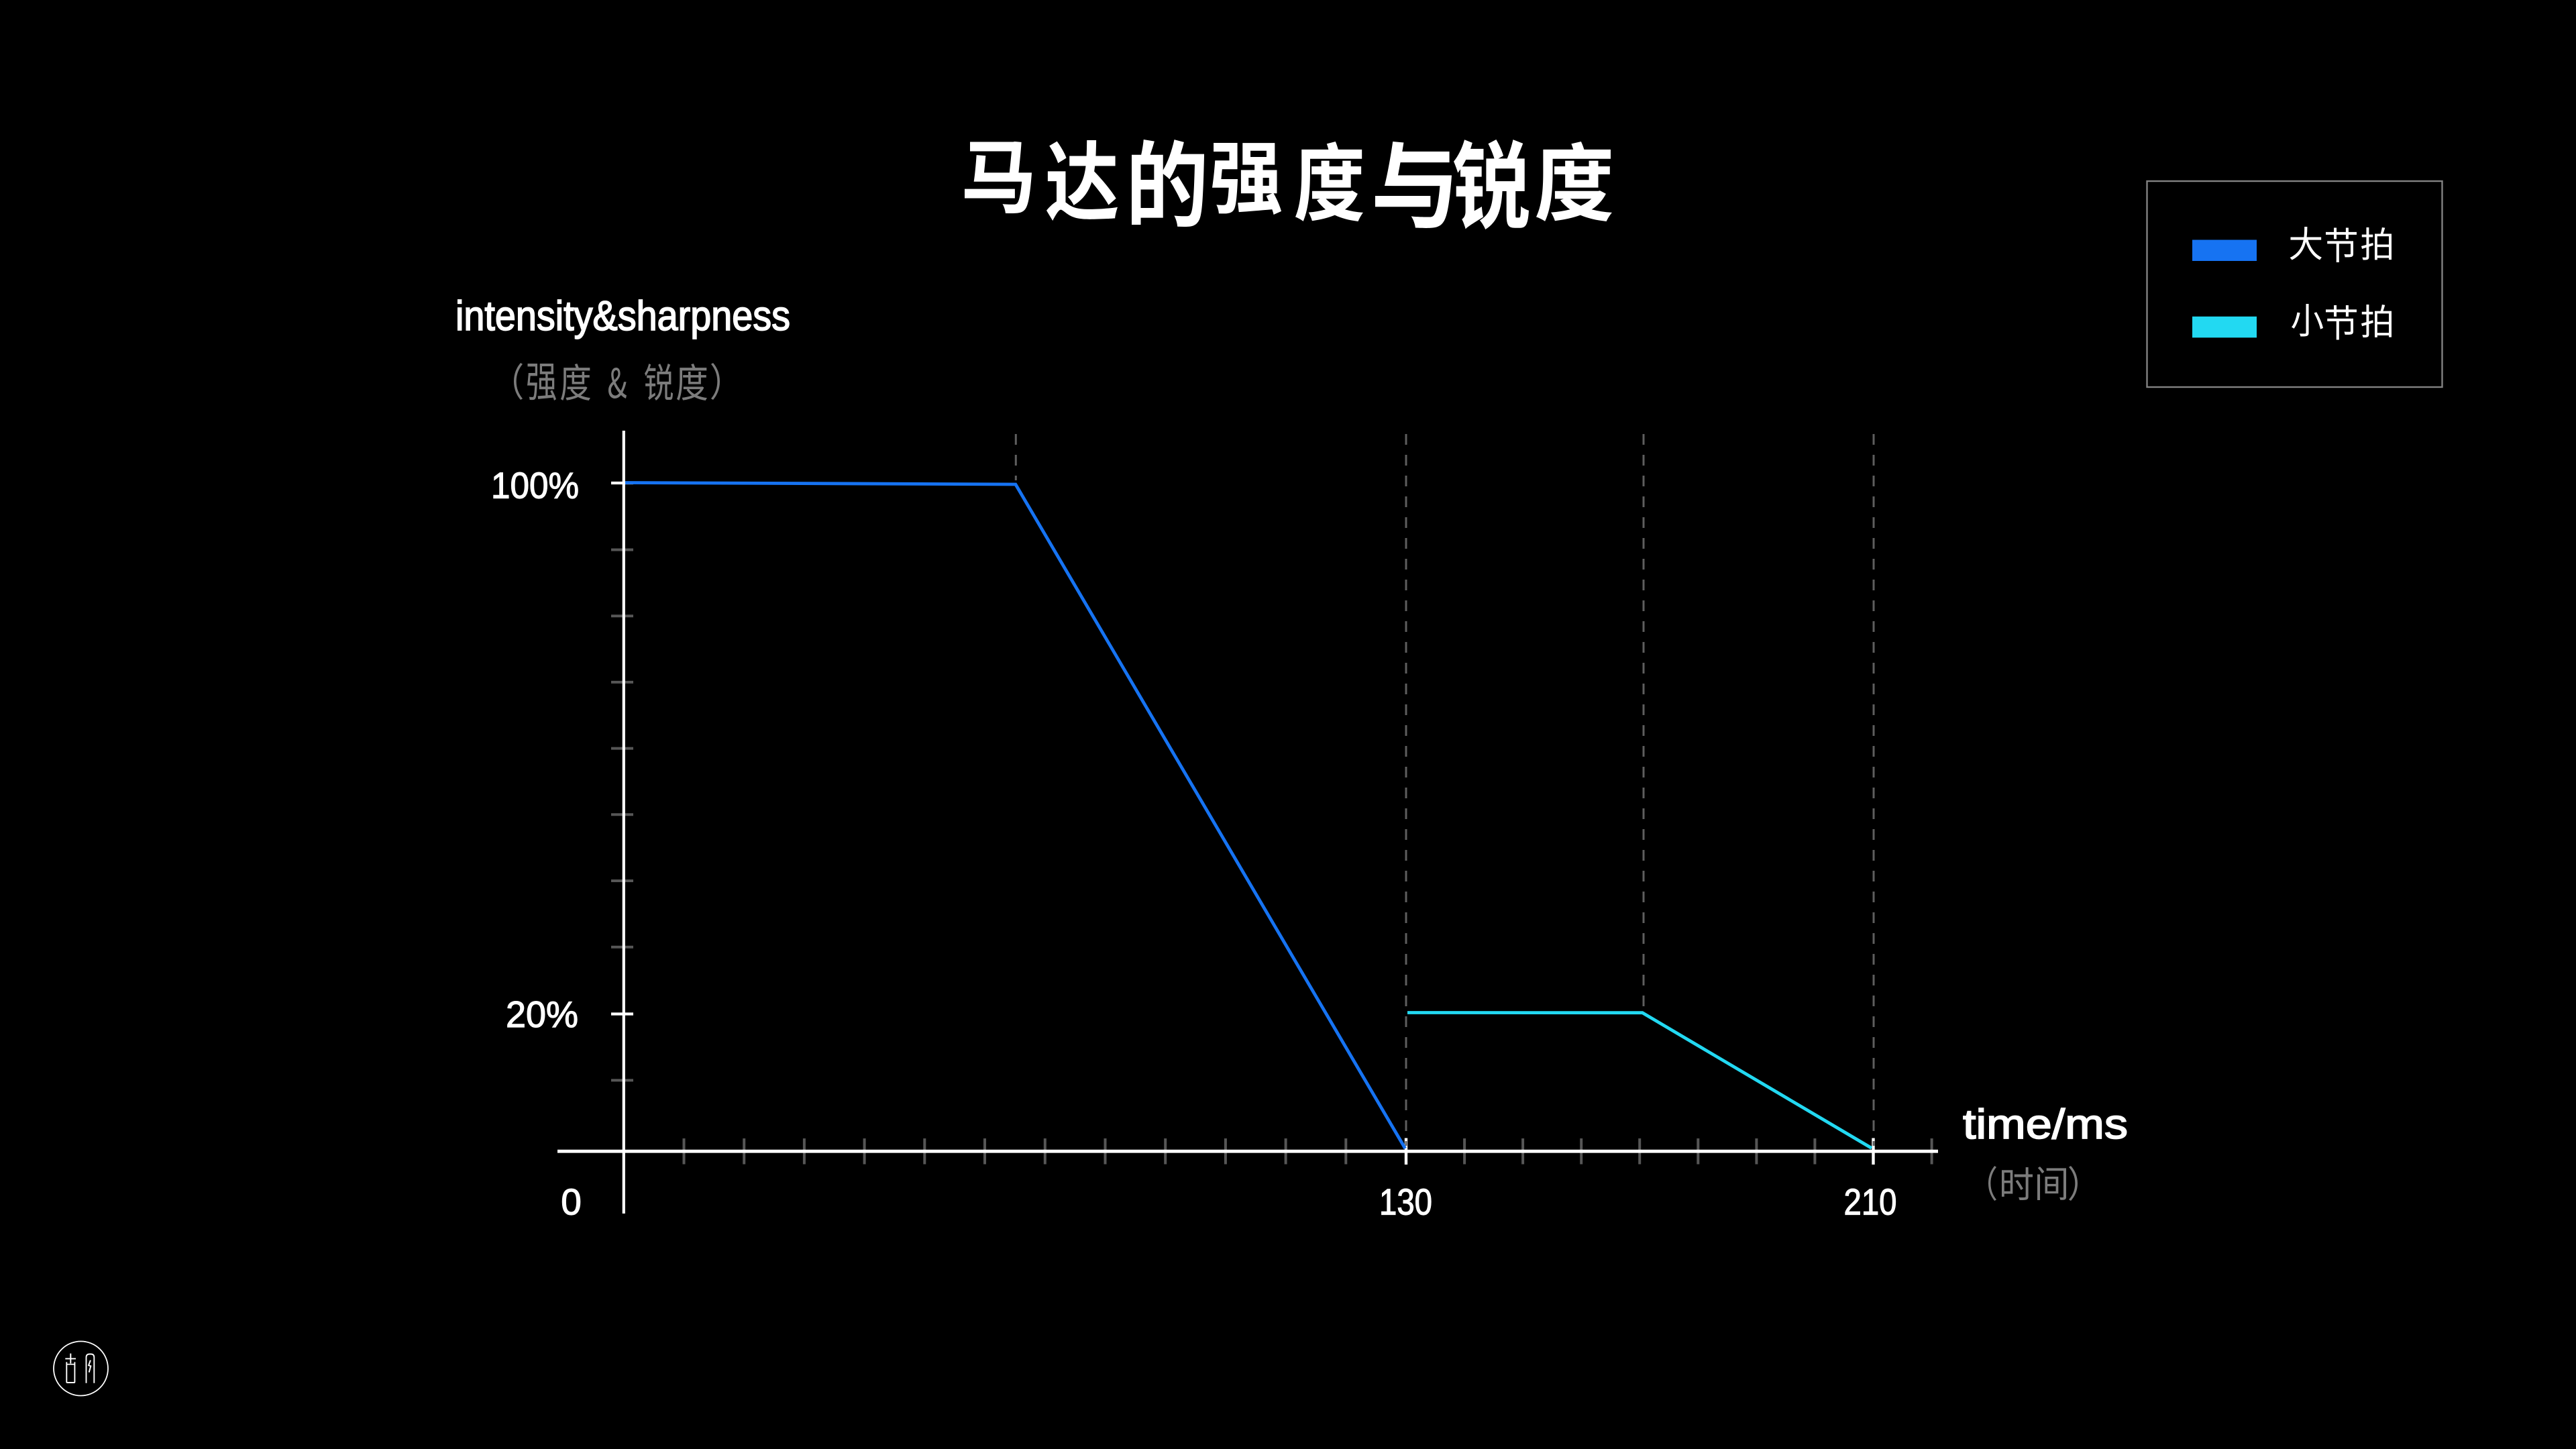 This screenshot has width=2576, height=1449. Describe the element at coordinates (2045, 1125) in the screenshot. I see `svg-text: time/ms` at that location.